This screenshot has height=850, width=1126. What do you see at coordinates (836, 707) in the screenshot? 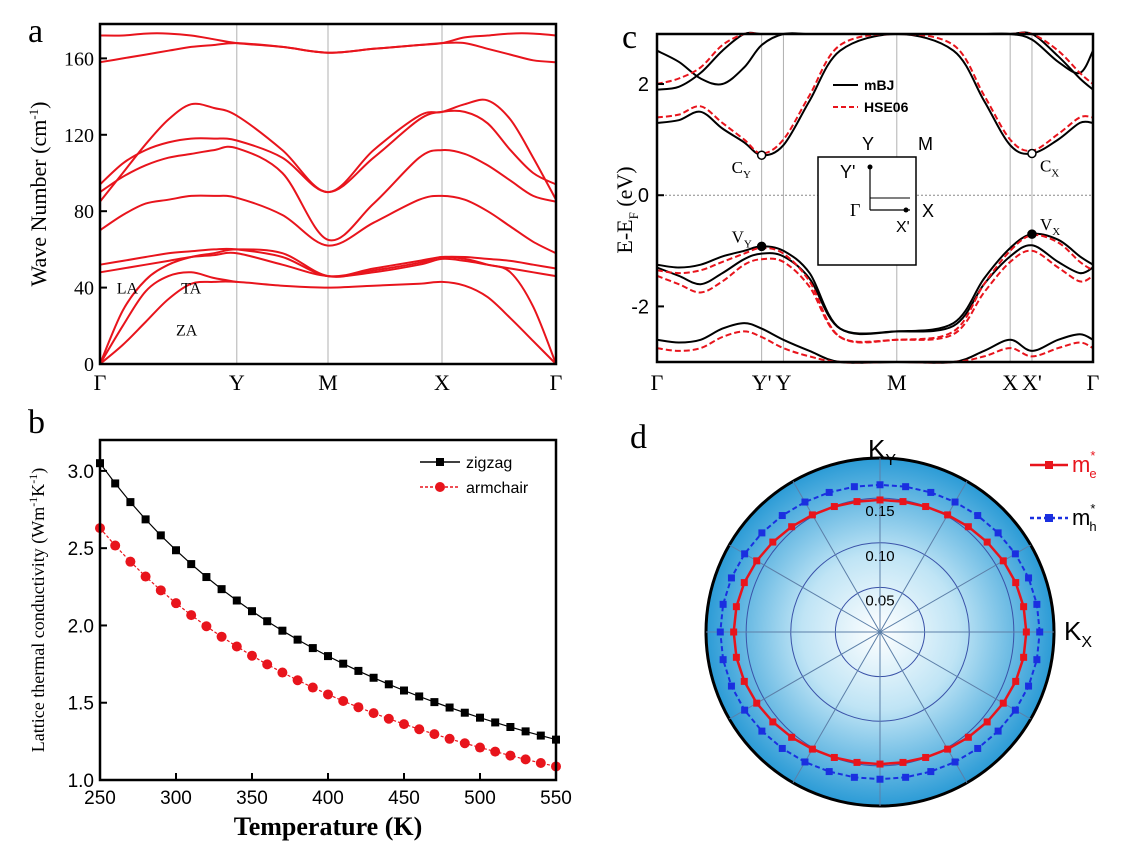
I see `d-angular-gridline` at bounding box center [836, 707].